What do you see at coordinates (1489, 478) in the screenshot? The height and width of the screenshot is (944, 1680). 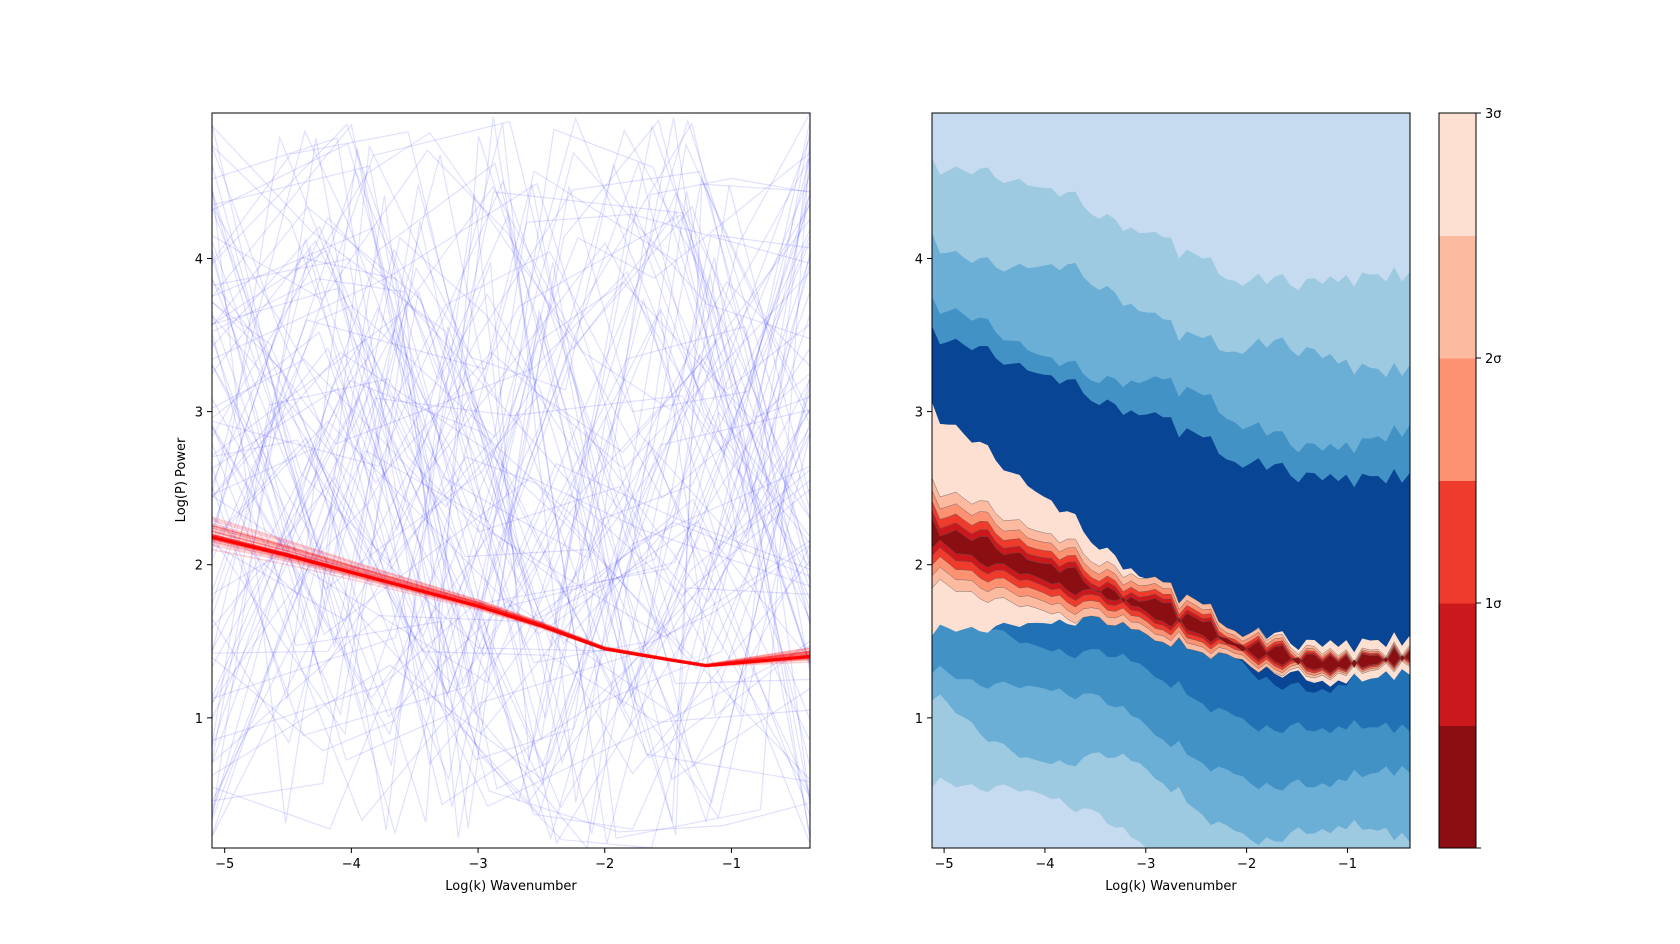 I see `colorbar-ticks: 1σ 2σ 3σ` at bounding box center [1489, 478].